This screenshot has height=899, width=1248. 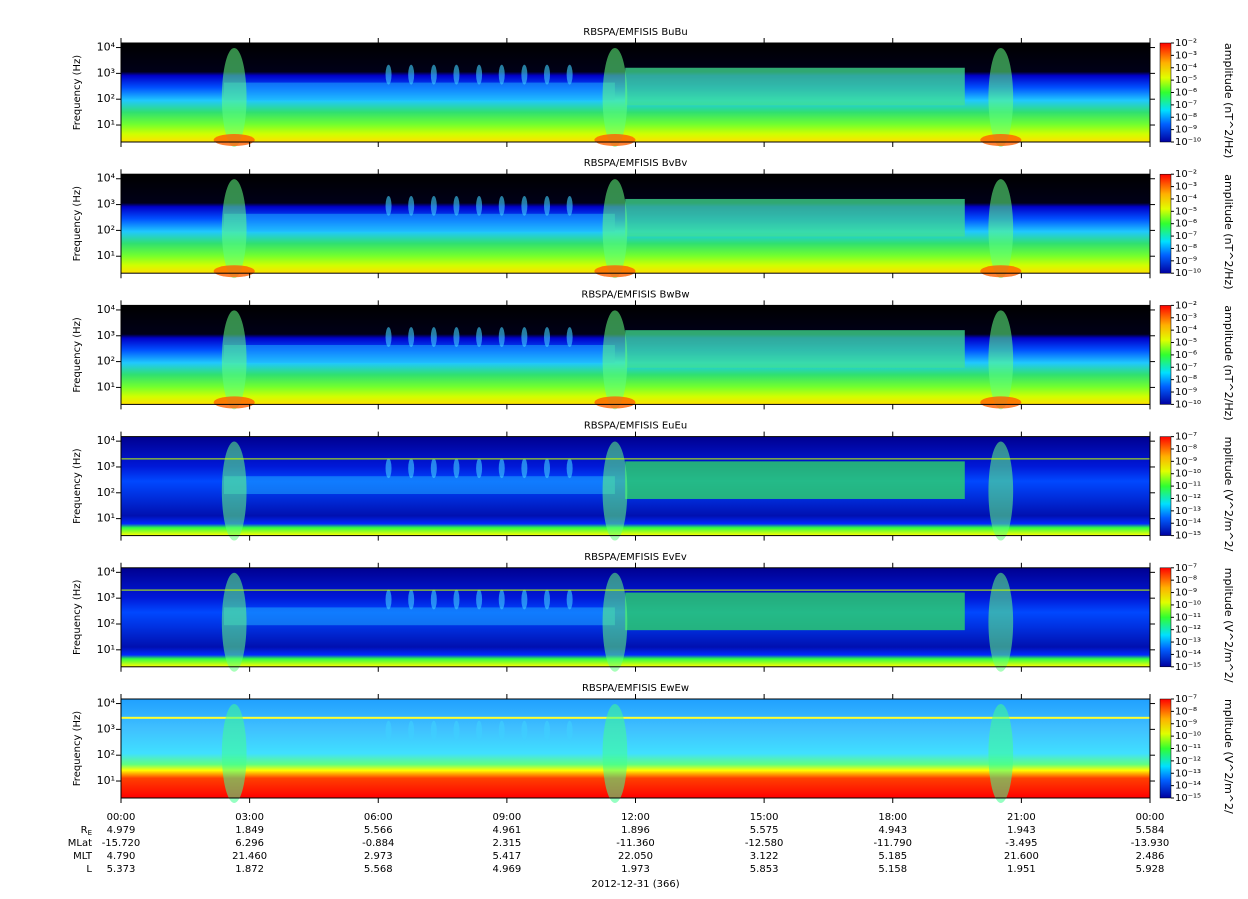 I want to click on ephemeris-label-subscript: E, so click(x=90, y=833).